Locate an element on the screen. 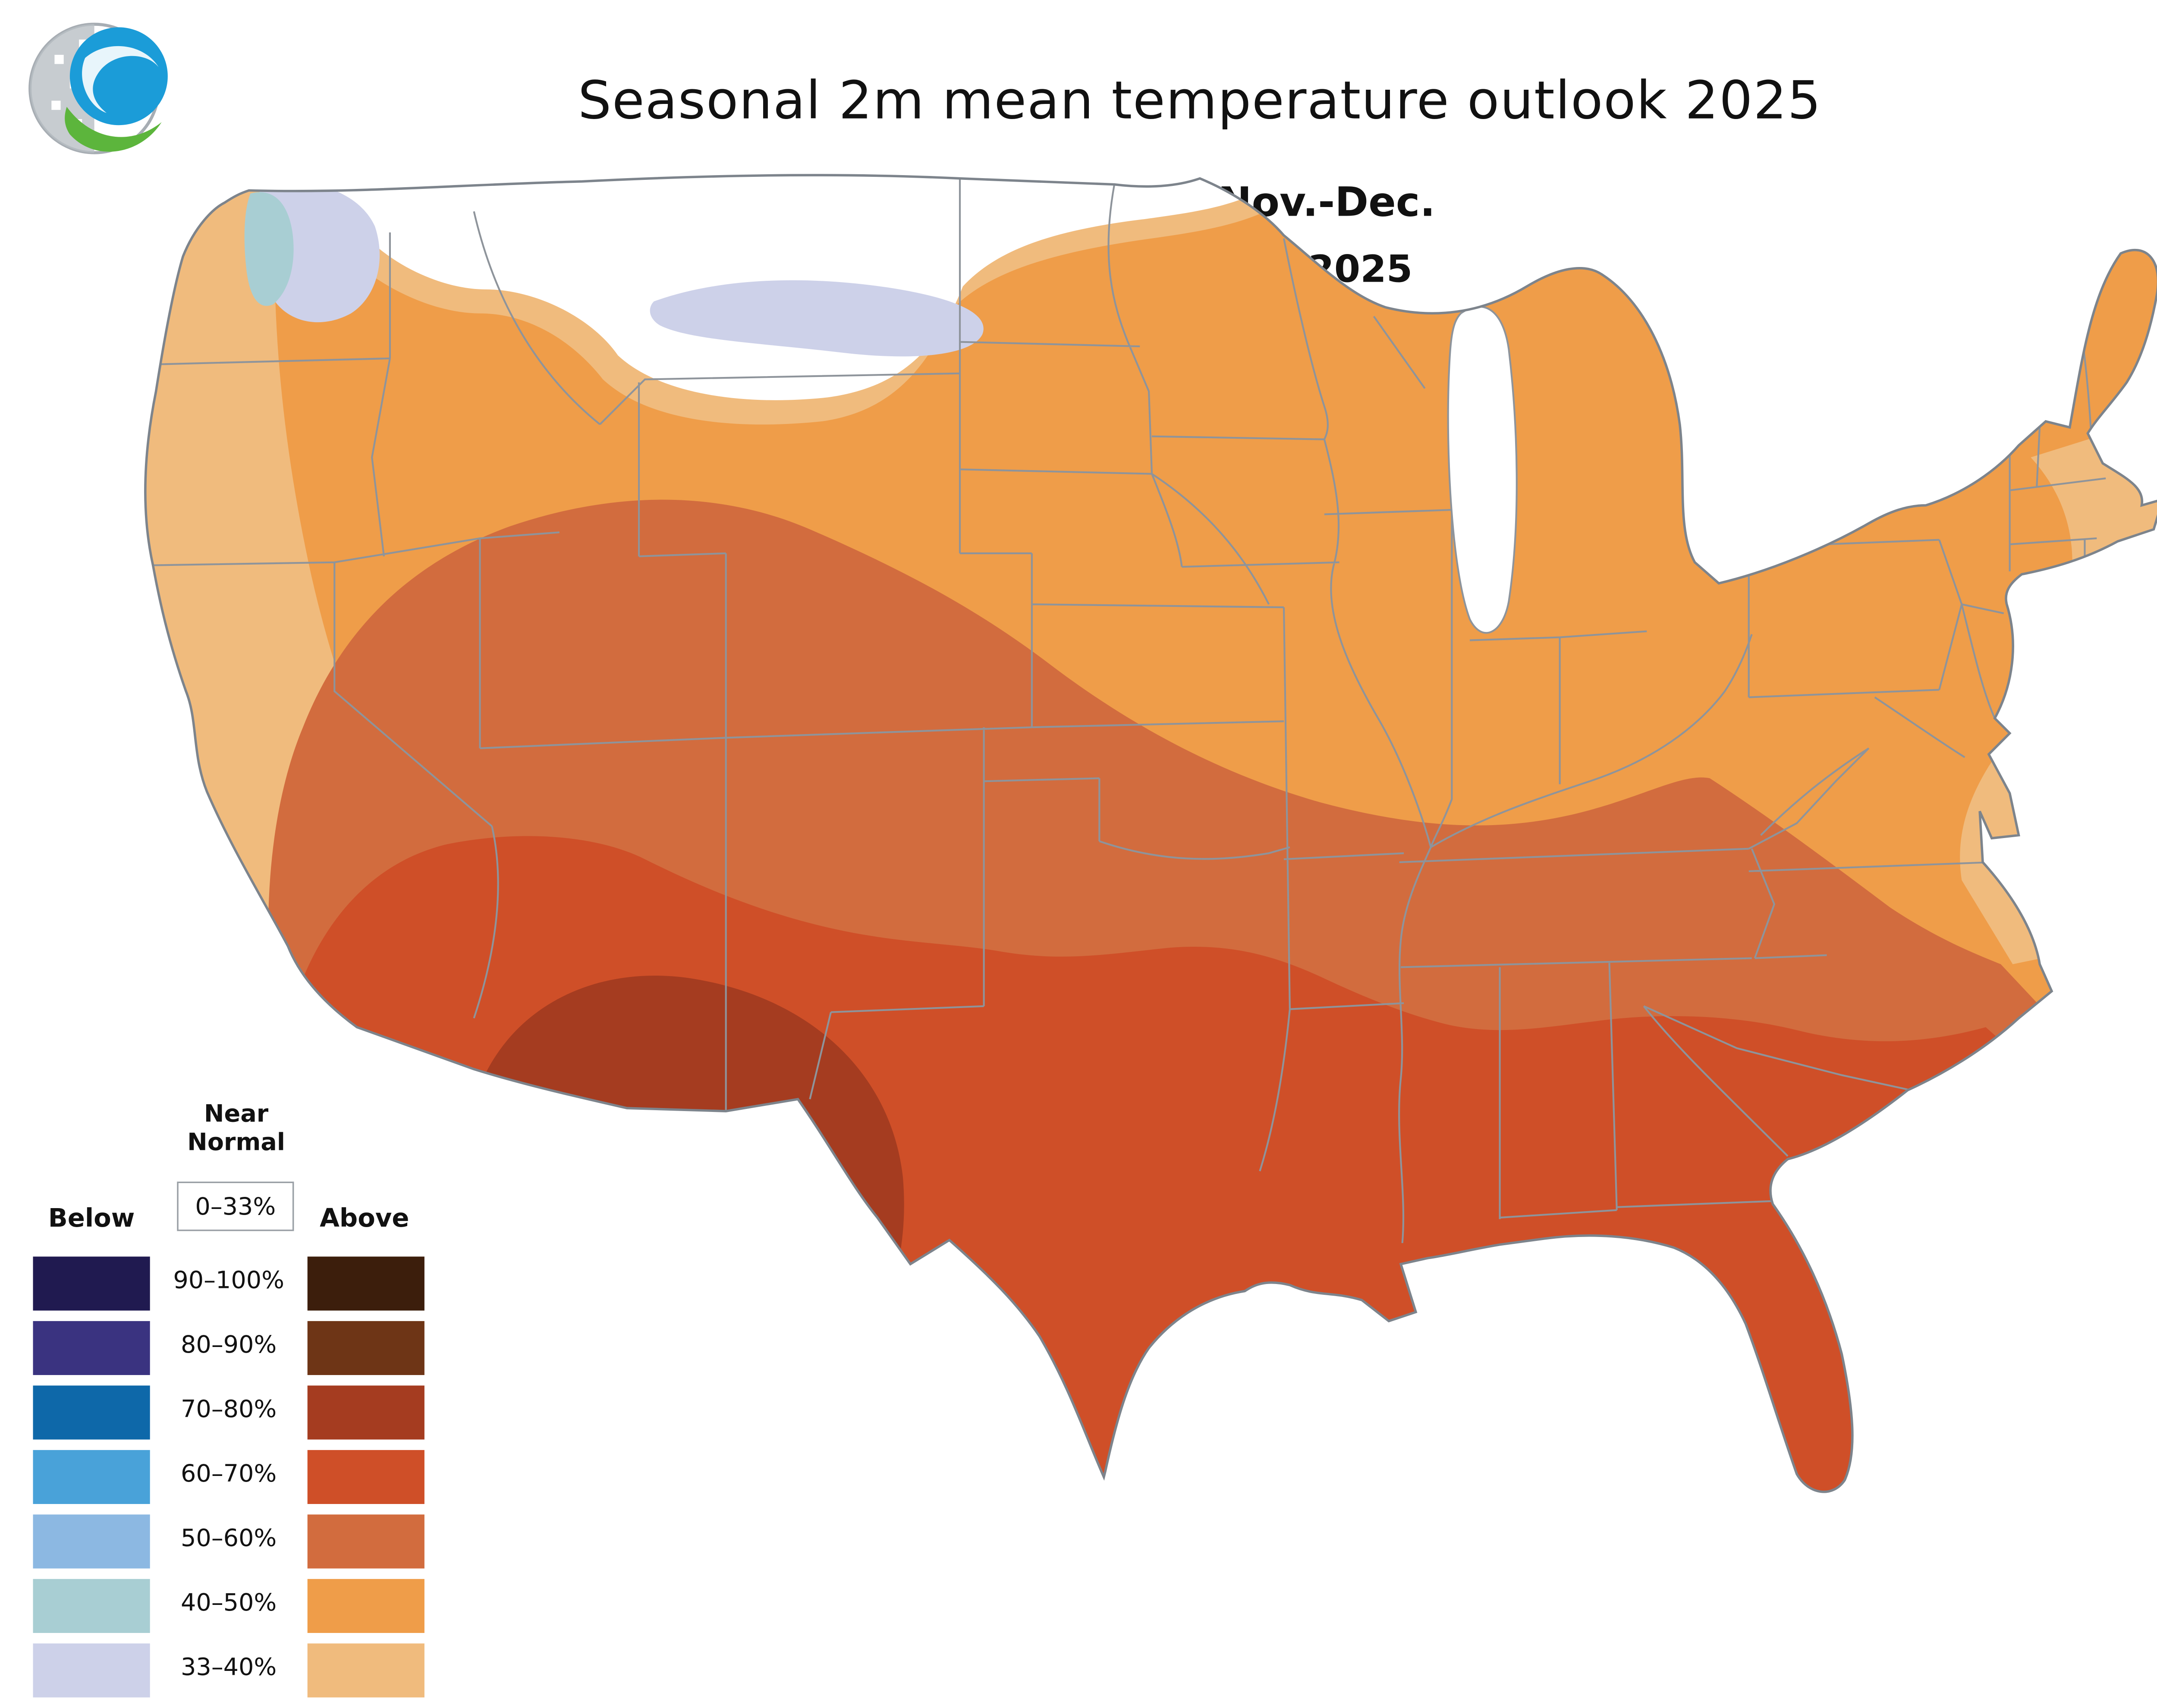 The image size is (2157, 1708). organization-logo is located at coordinates (98, 88).